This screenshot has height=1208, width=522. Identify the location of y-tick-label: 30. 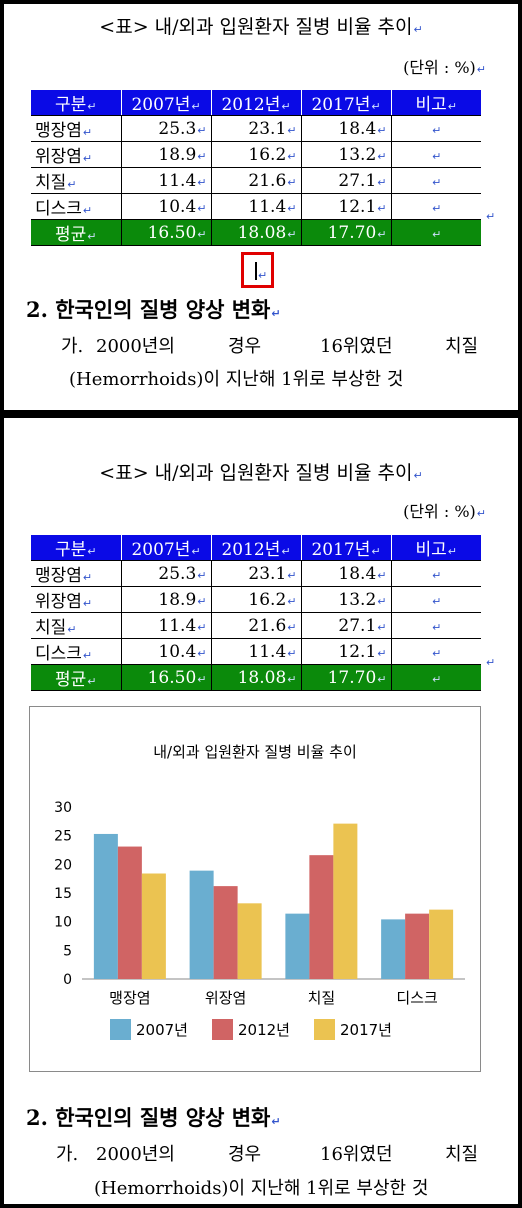
(63, 808).